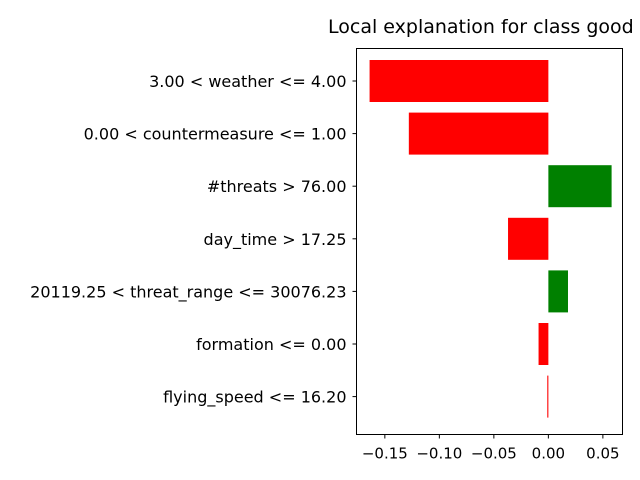 The width and height of the screenshot is (640, 480). I want to click on category-label: flying_speed <= 16.20, so click(254, 398).